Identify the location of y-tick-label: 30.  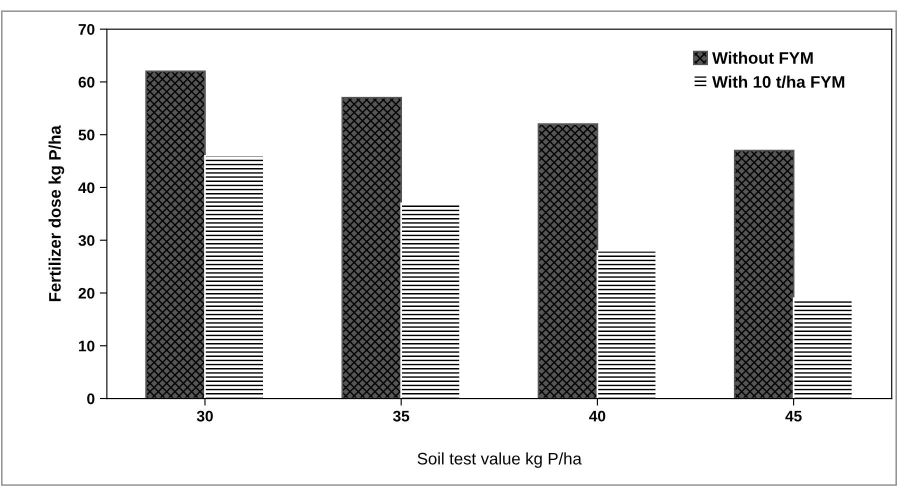
(86, 240).